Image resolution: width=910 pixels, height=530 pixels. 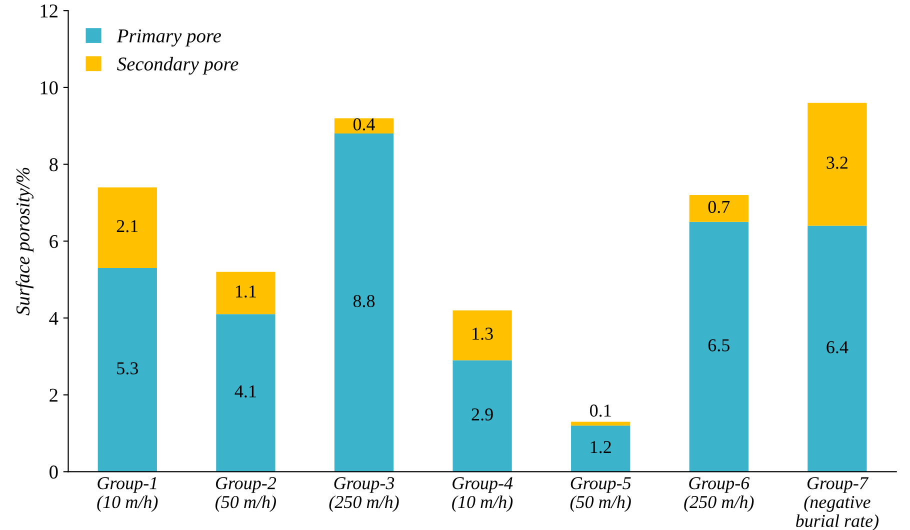 I want to click on data-label: 0.4, so click(x=364, y=124).